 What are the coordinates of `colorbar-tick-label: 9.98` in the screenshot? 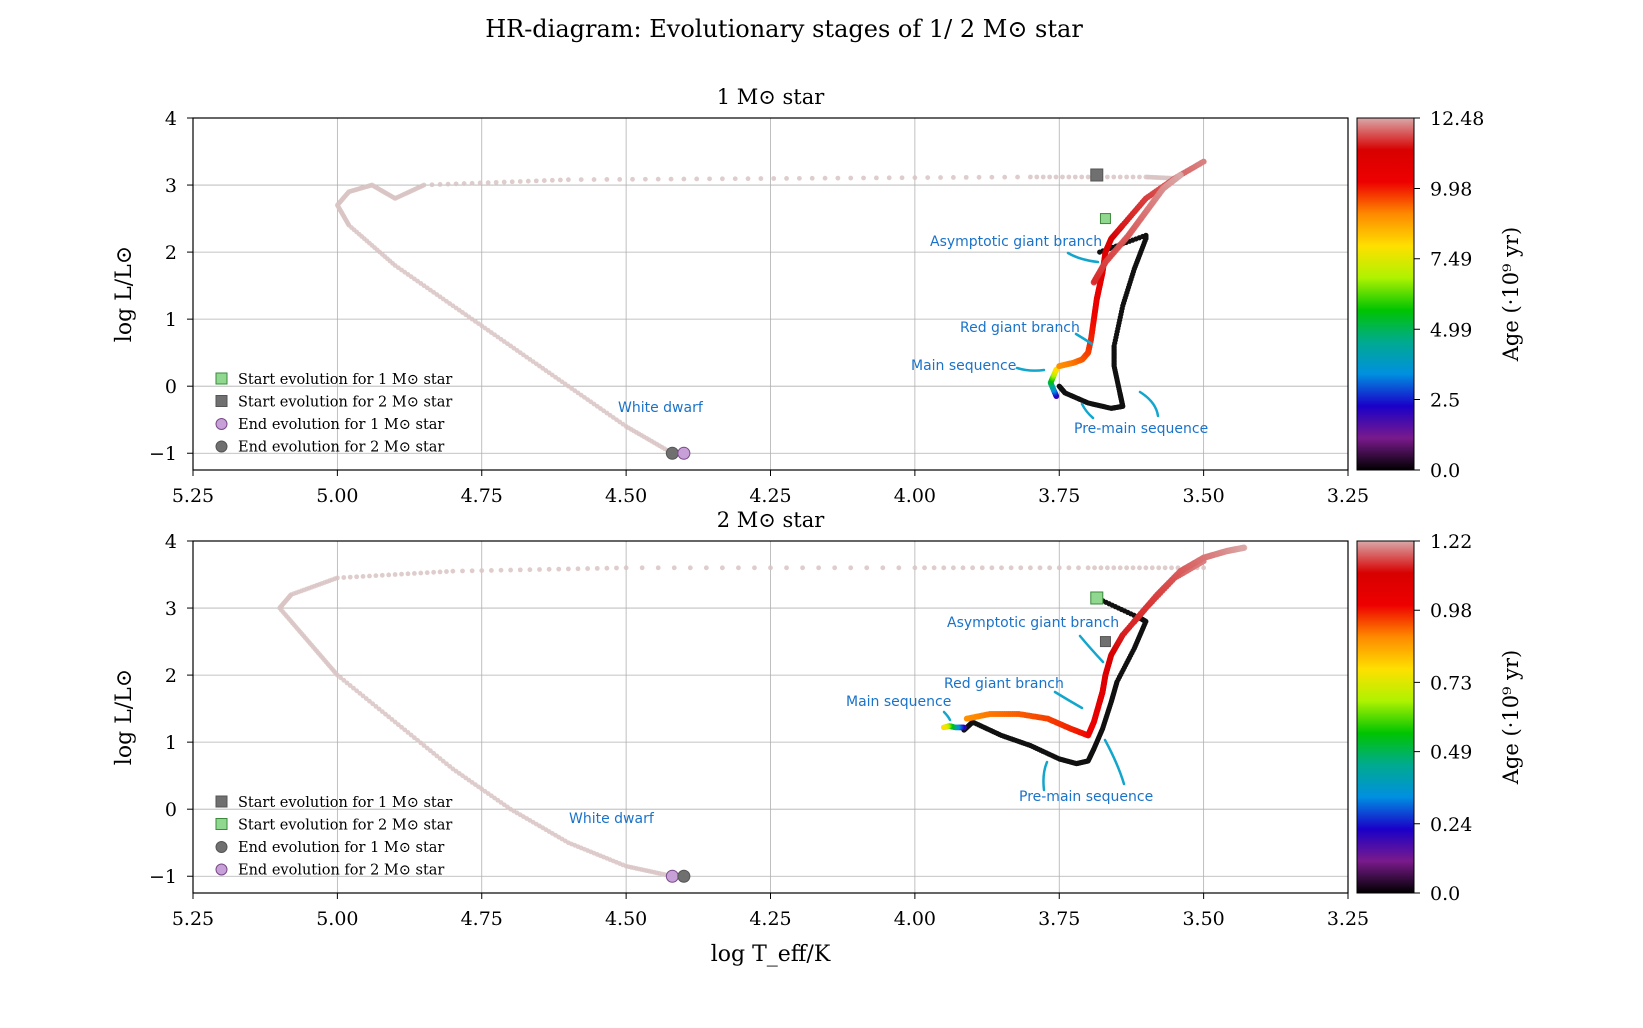 It's located at (1451, 190).